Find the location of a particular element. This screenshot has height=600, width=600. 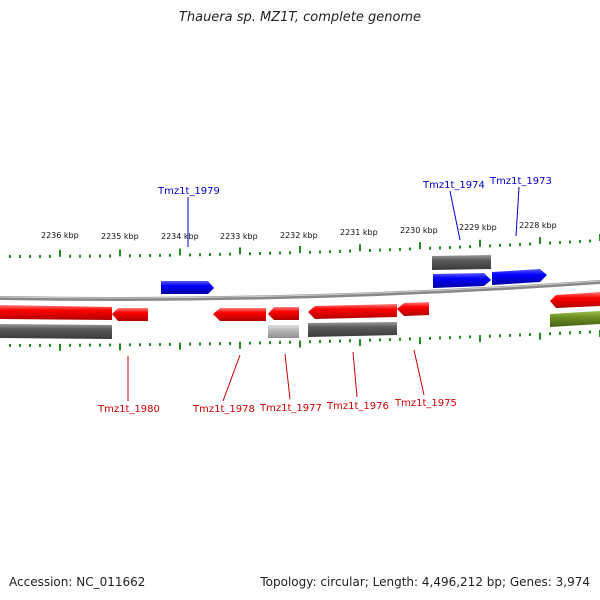

feature-track-lower is located at coordinates (300, 325).